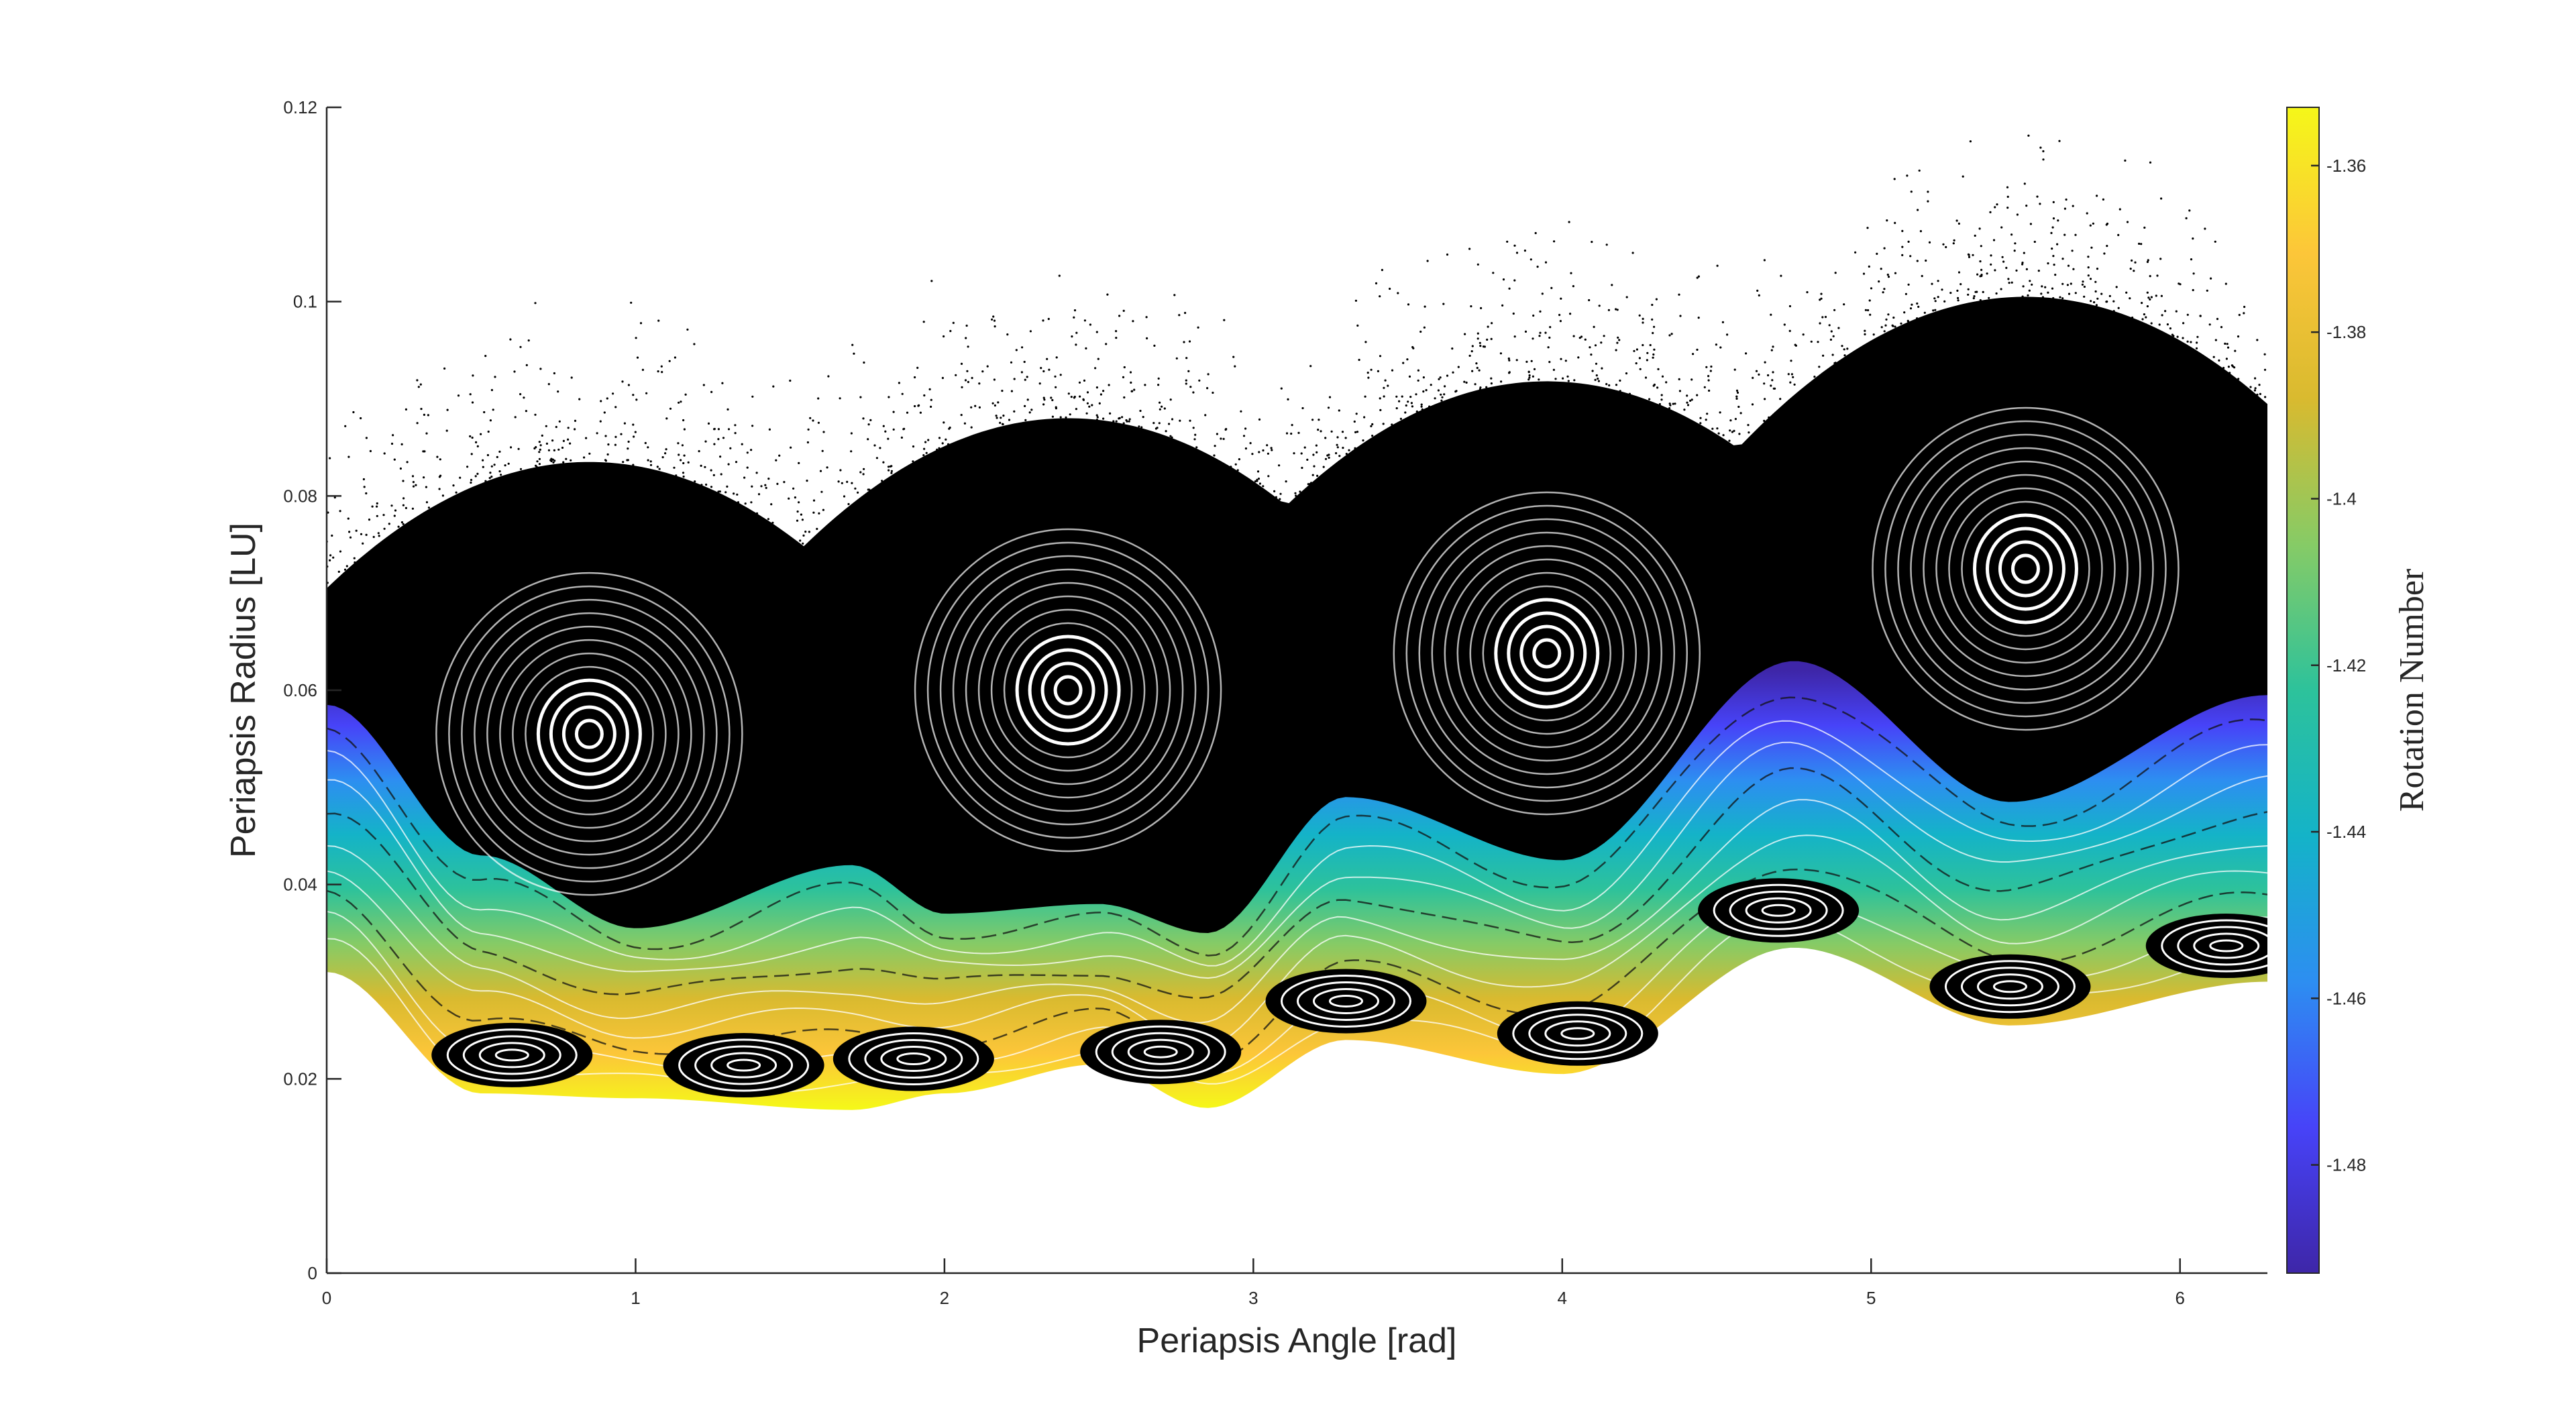  I want to click on colorbar-tick-label: -1.38, so click(2346, 332).